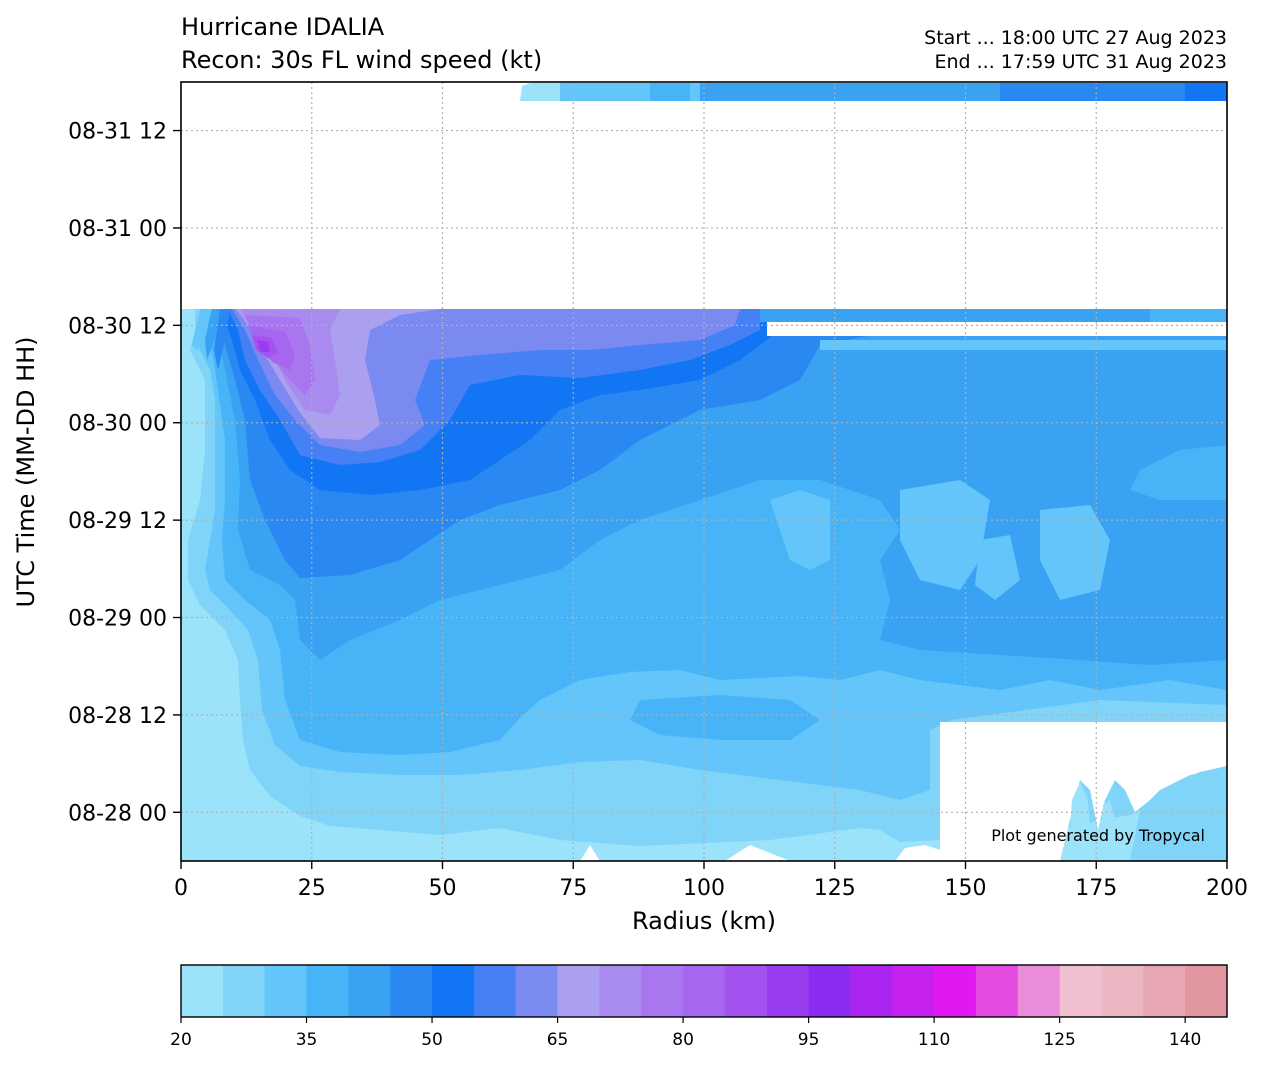 The image size is (1268, 1065). Describe the element at coordinates (800, 530) in the screenshot. I see `patch-outer-30-a` at that location.